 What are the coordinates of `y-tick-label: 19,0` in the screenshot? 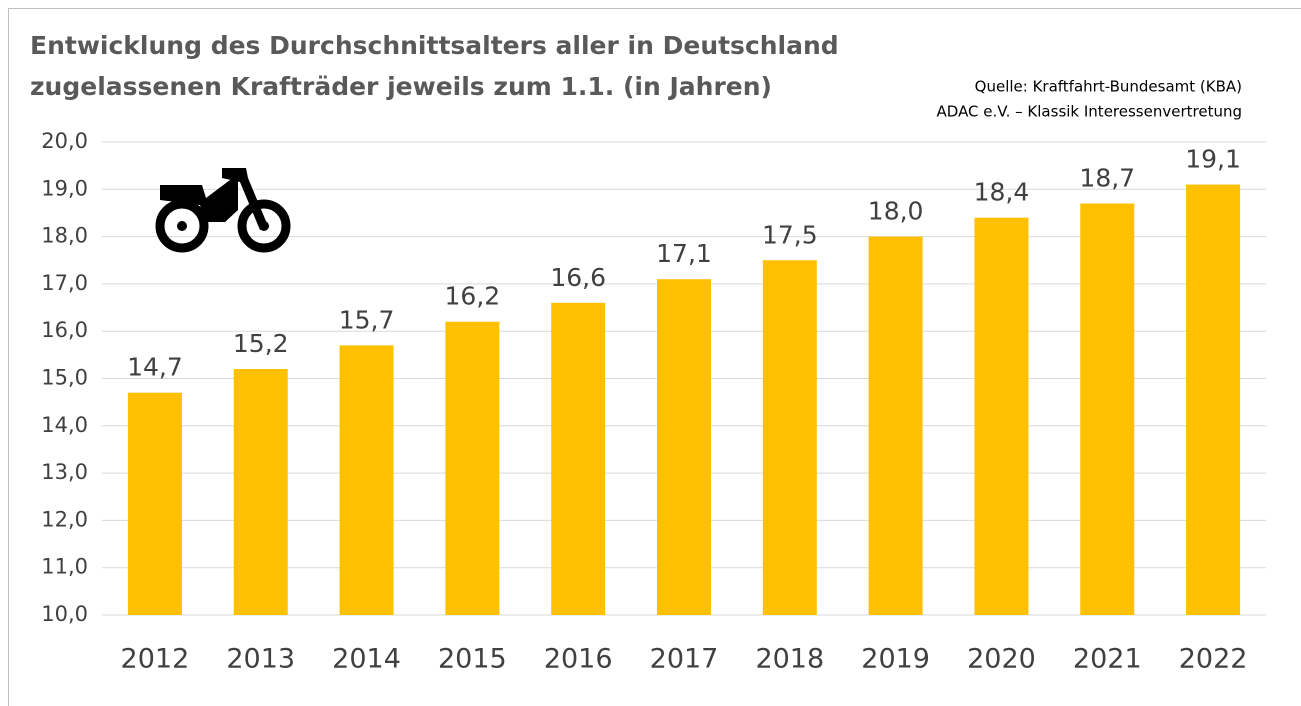 It's located at (64, 188).